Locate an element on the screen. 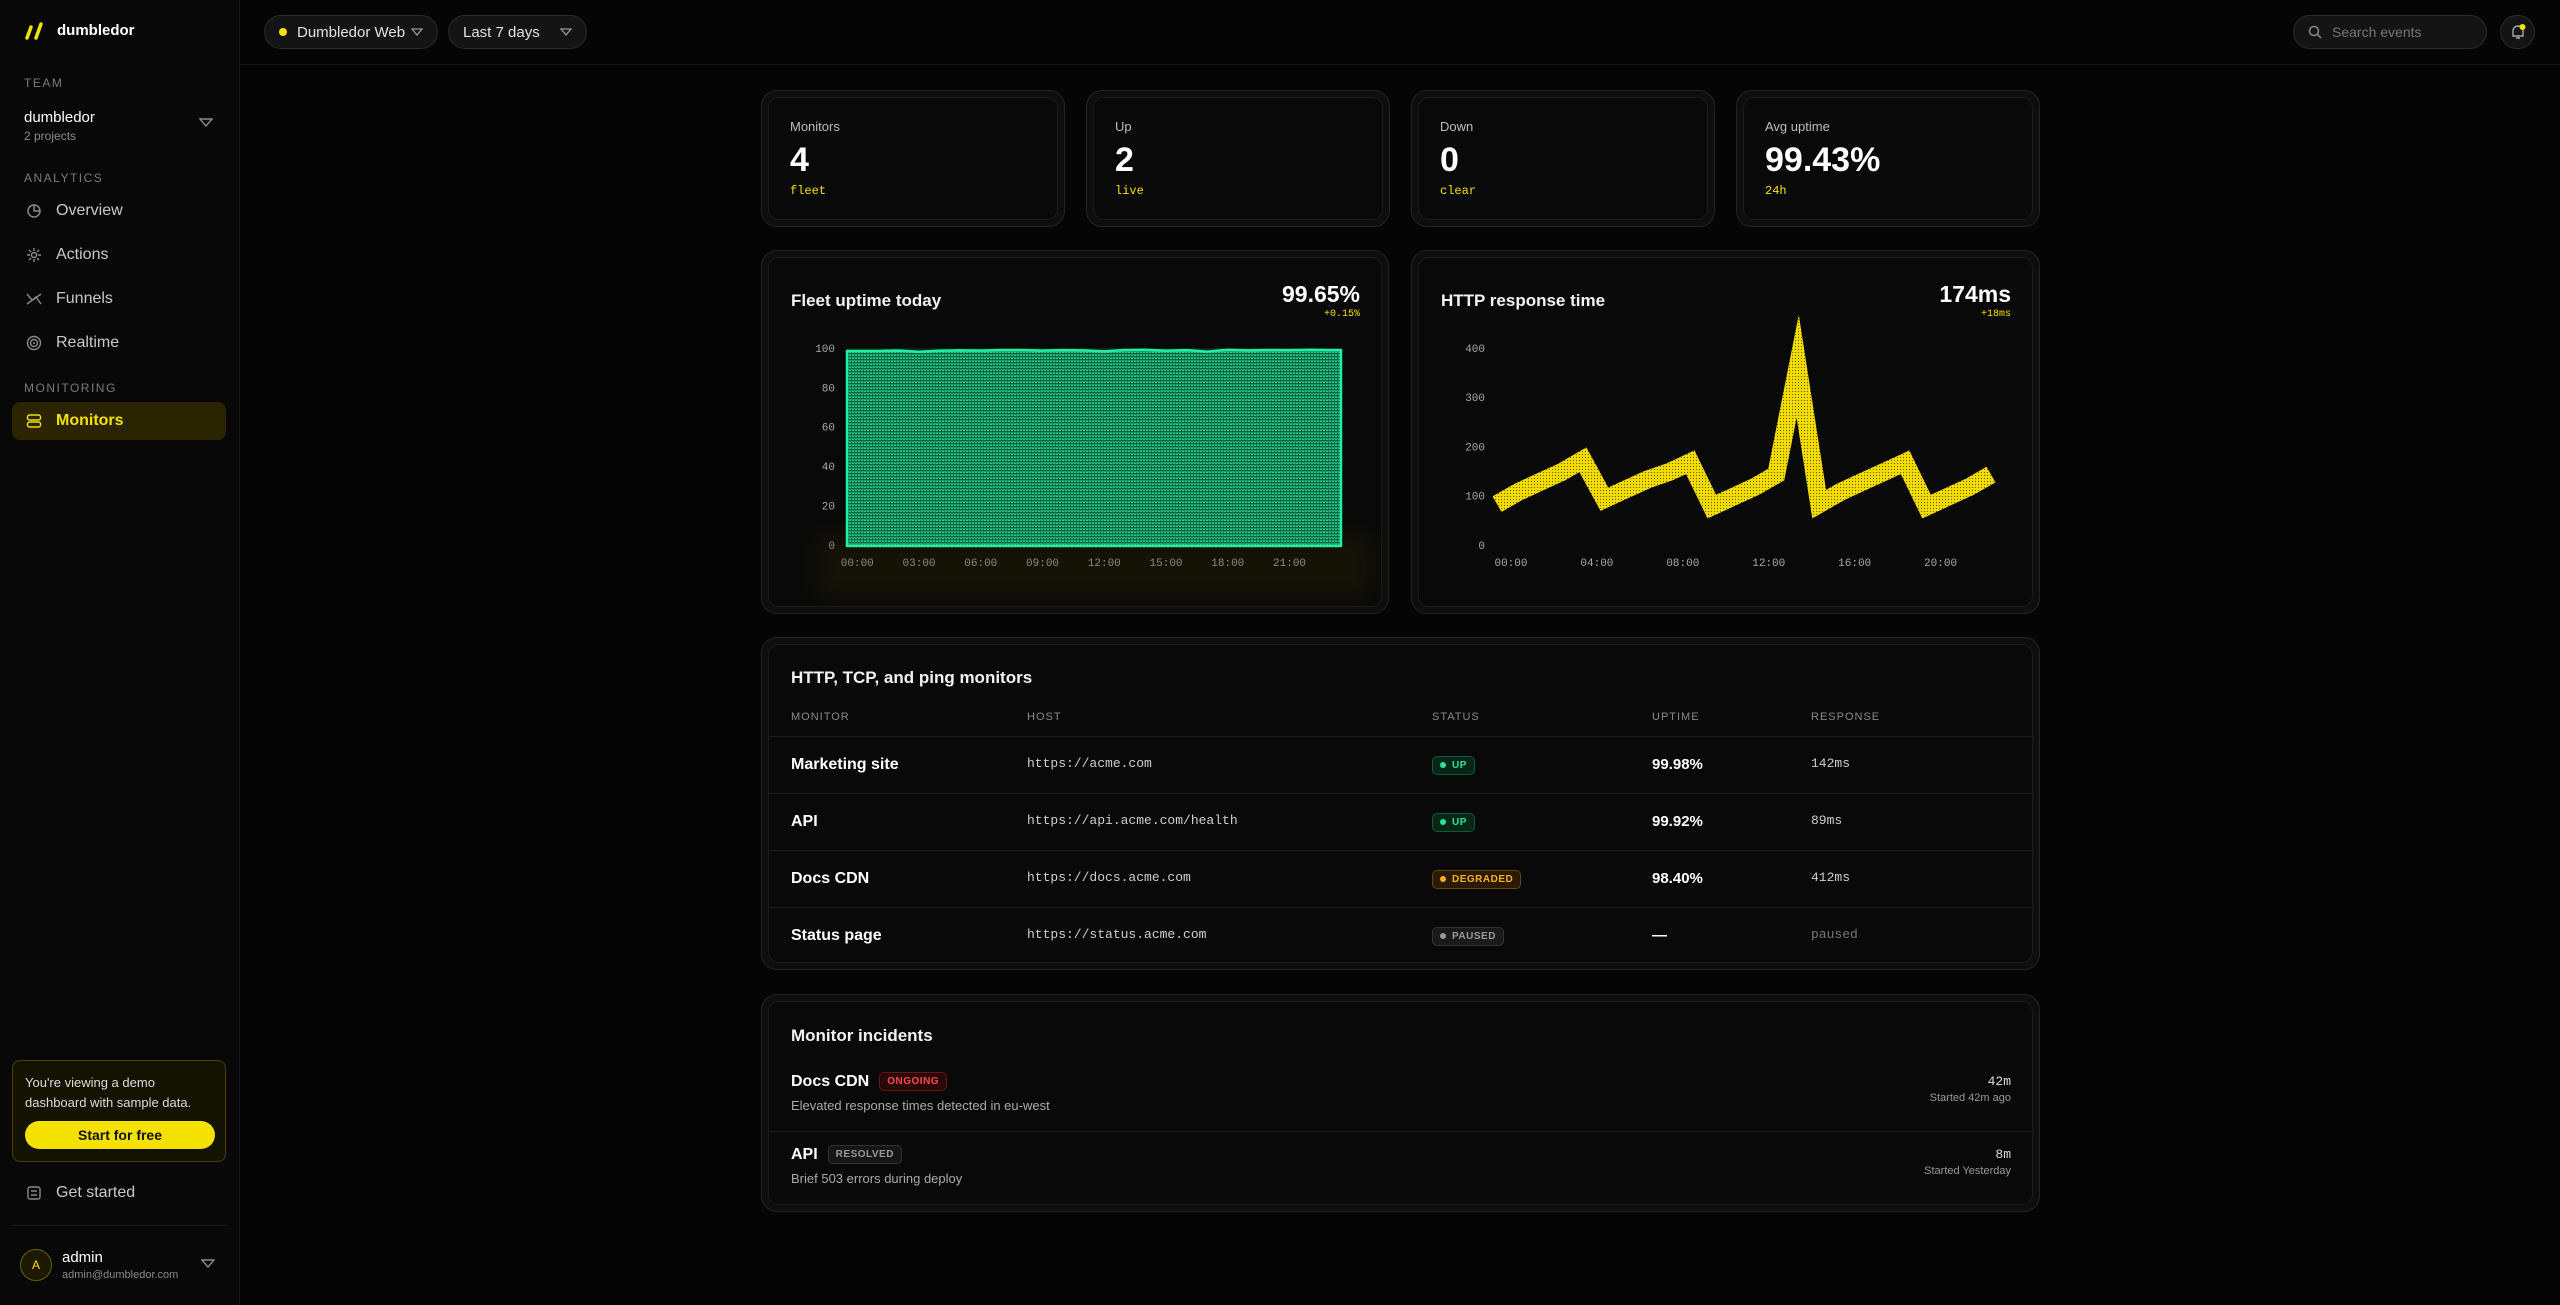  x-tick-label: 03:00 is located at coordinates (919, 564).